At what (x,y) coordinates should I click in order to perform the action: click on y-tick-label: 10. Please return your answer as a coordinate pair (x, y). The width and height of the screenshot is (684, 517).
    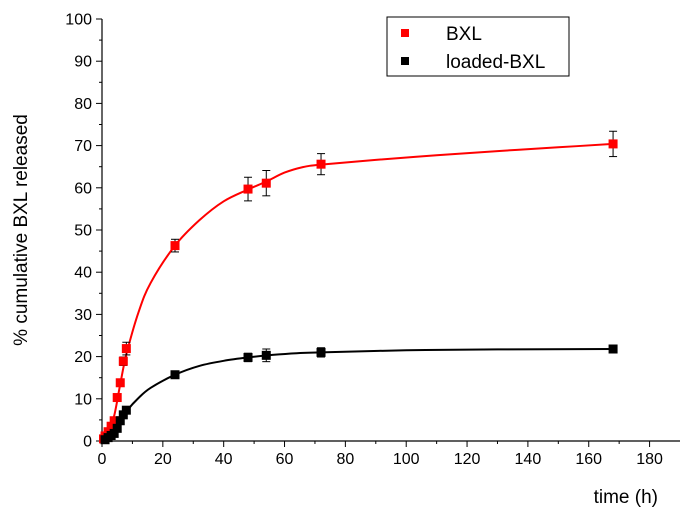
    Looking at the image, I should click on (83, 399).